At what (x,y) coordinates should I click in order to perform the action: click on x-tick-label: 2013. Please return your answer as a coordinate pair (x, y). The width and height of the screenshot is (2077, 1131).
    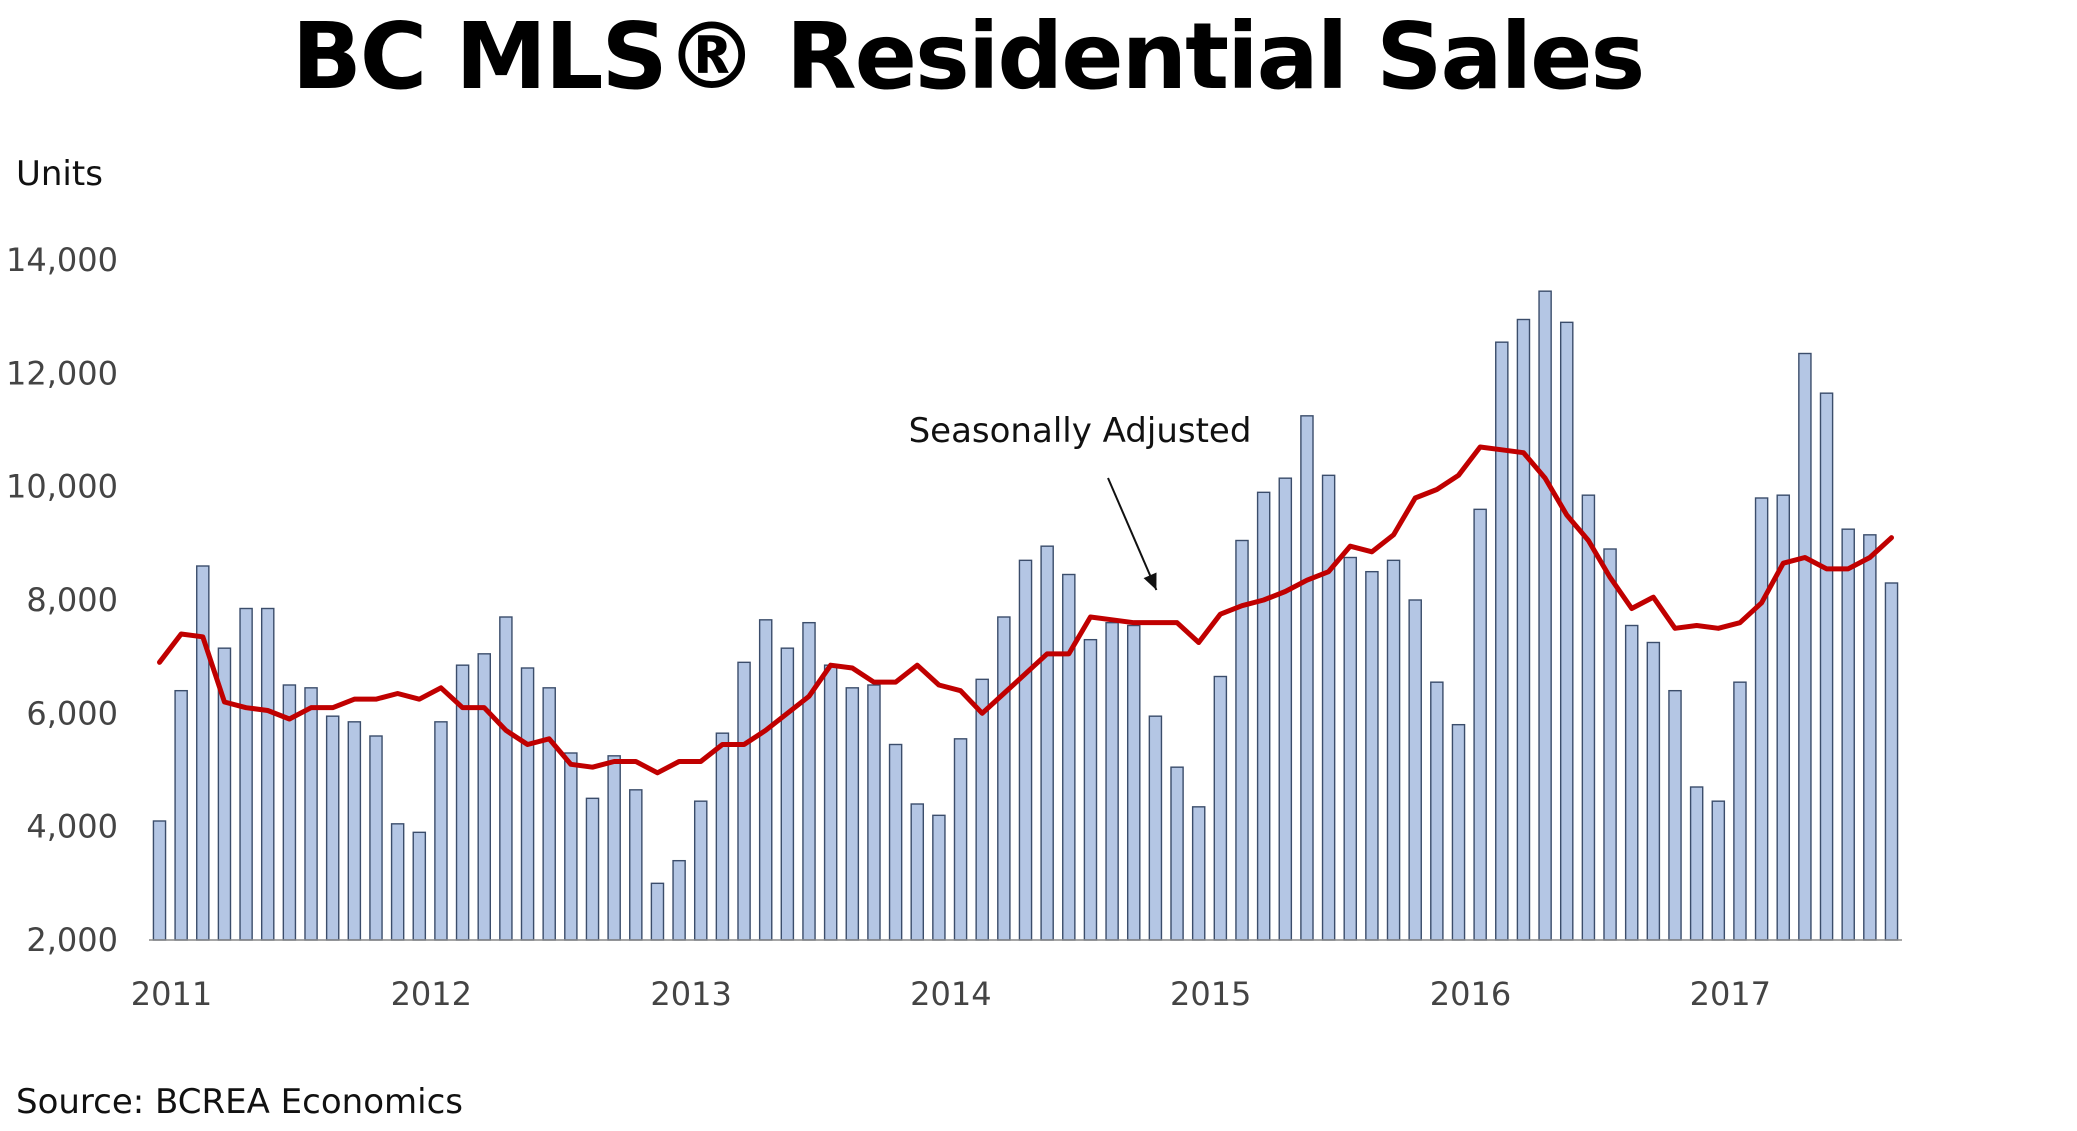
    Looking at the image, I should click on (690, 994).